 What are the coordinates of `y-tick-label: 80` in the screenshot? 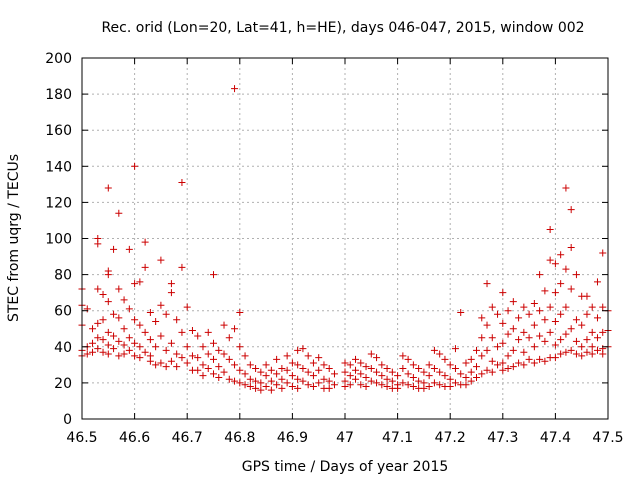 It's located at (63, 276).